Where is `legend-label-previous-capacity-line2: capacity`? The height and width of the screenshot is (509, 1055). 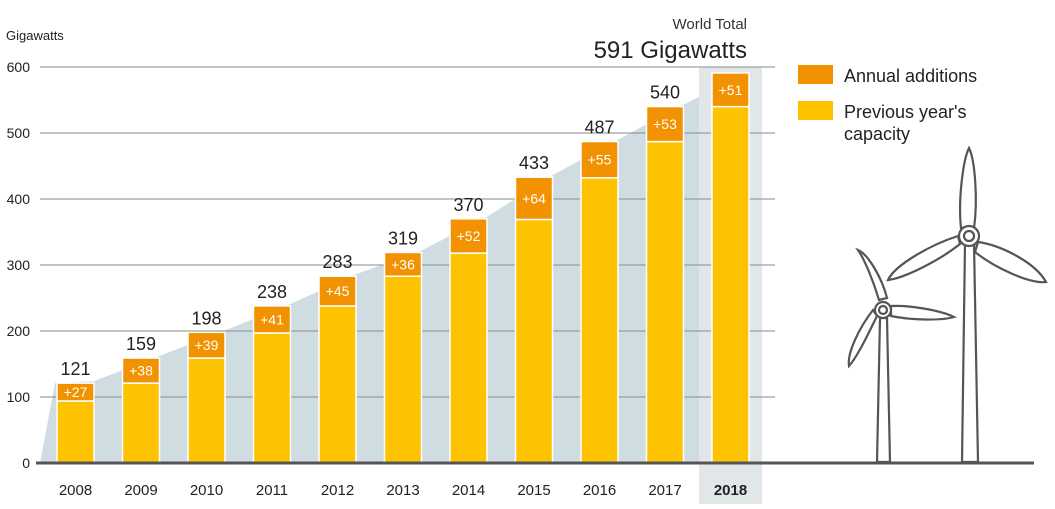
legend-label-previous-capacity-line2: capacity is located at coordinates (877, 134).